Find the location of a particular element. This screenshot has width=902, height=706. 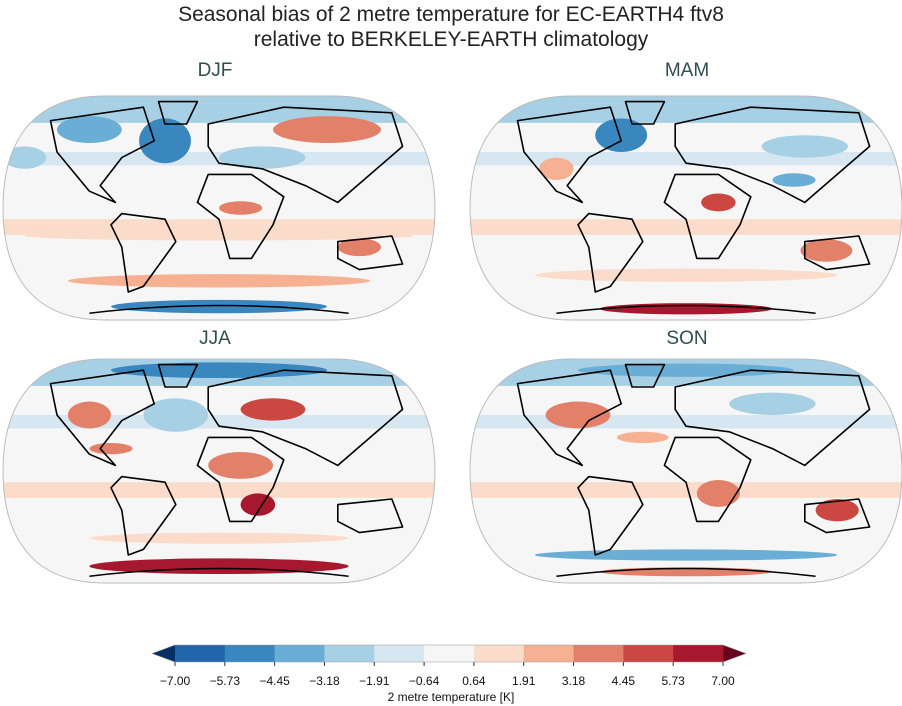

colorbar-extend-low is located at coordinates (163, 653).